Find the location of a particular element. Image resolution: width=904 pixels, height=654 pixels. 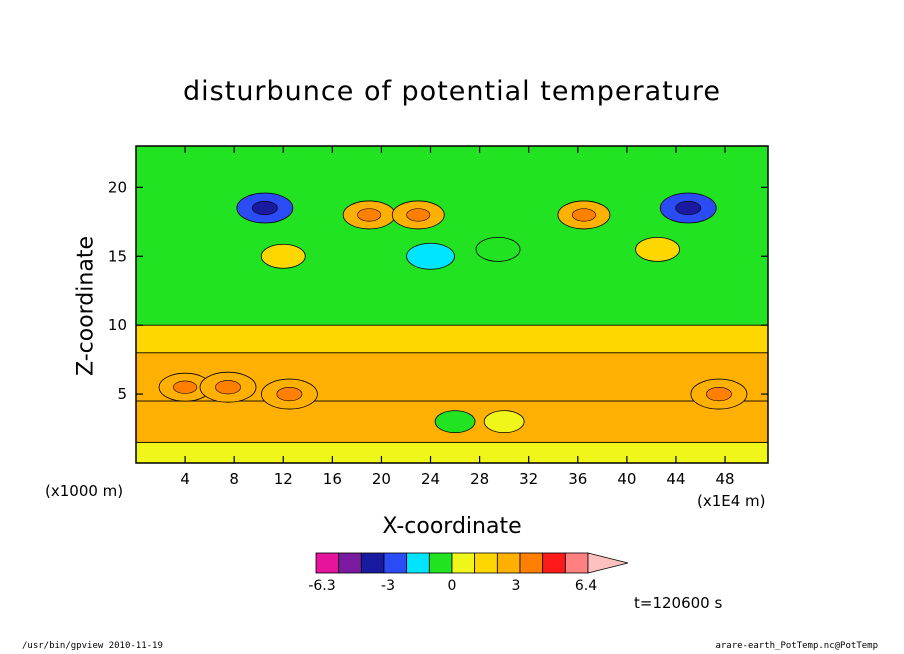

y-tick-label: 15 is located at coordinates (117, 256).